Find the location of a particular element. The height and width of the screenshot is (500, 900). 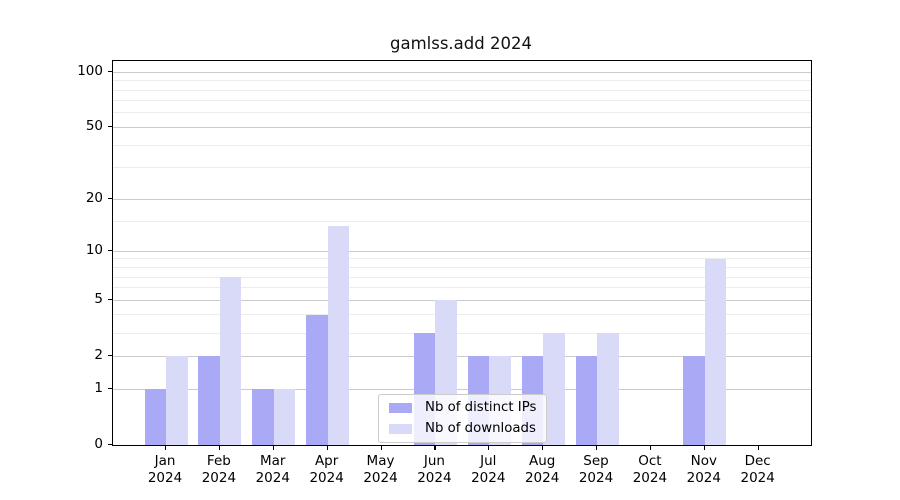

x-label-month: Apr is located at coordinates (326, 460).